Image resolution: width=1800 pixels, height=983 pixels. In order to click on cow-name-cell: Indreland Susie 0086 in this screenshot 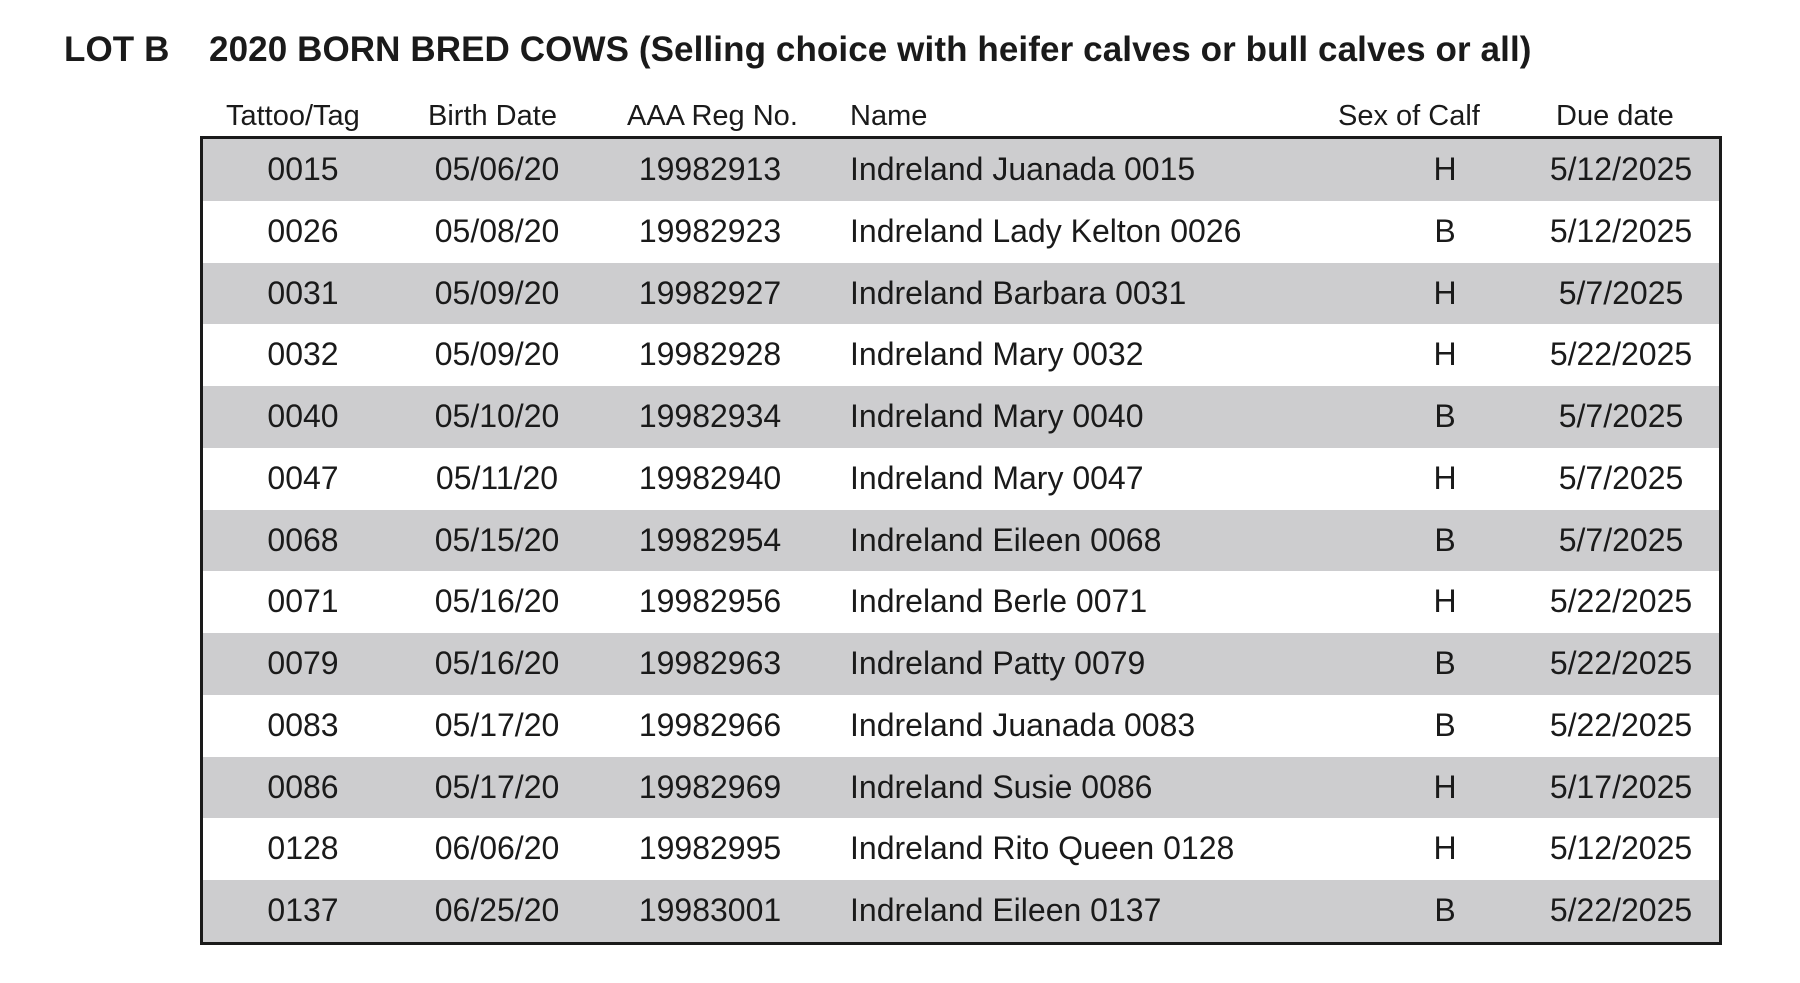, I will do `click(1001, 786)`.